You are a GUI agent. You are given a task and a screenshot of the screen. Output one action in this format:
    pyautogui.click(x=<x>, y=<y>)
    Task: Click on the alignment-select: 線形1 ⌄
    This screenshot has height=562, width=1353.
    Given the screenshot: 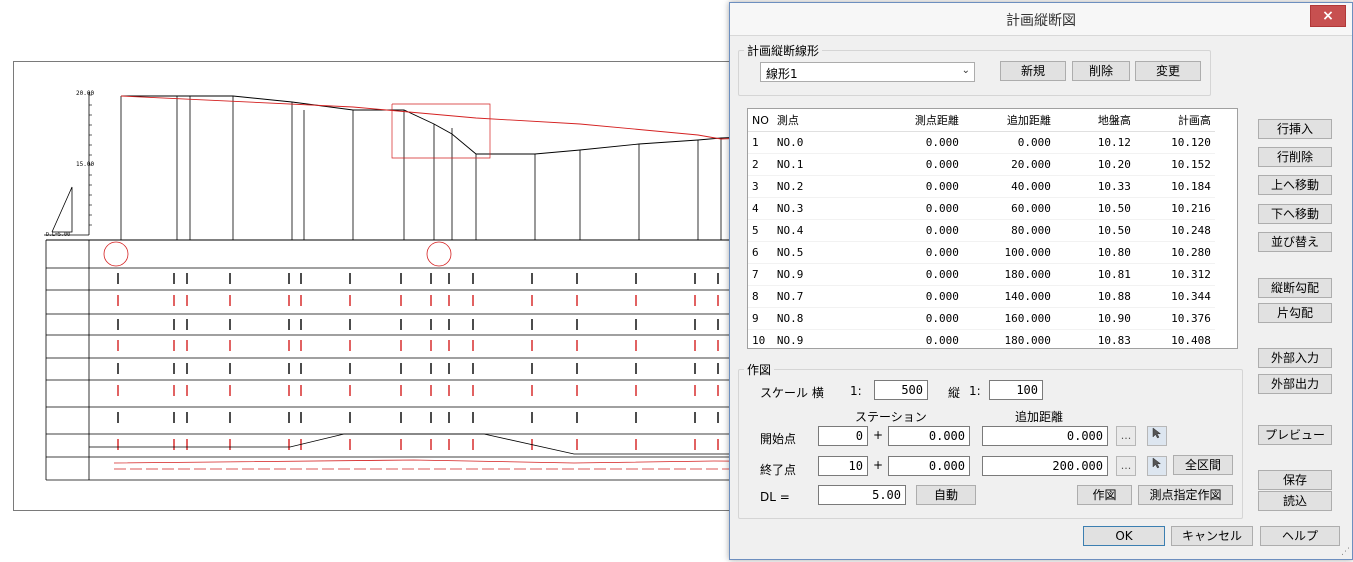 What is the action you would take?
    pyautogui.click(x=867, y=72)
    